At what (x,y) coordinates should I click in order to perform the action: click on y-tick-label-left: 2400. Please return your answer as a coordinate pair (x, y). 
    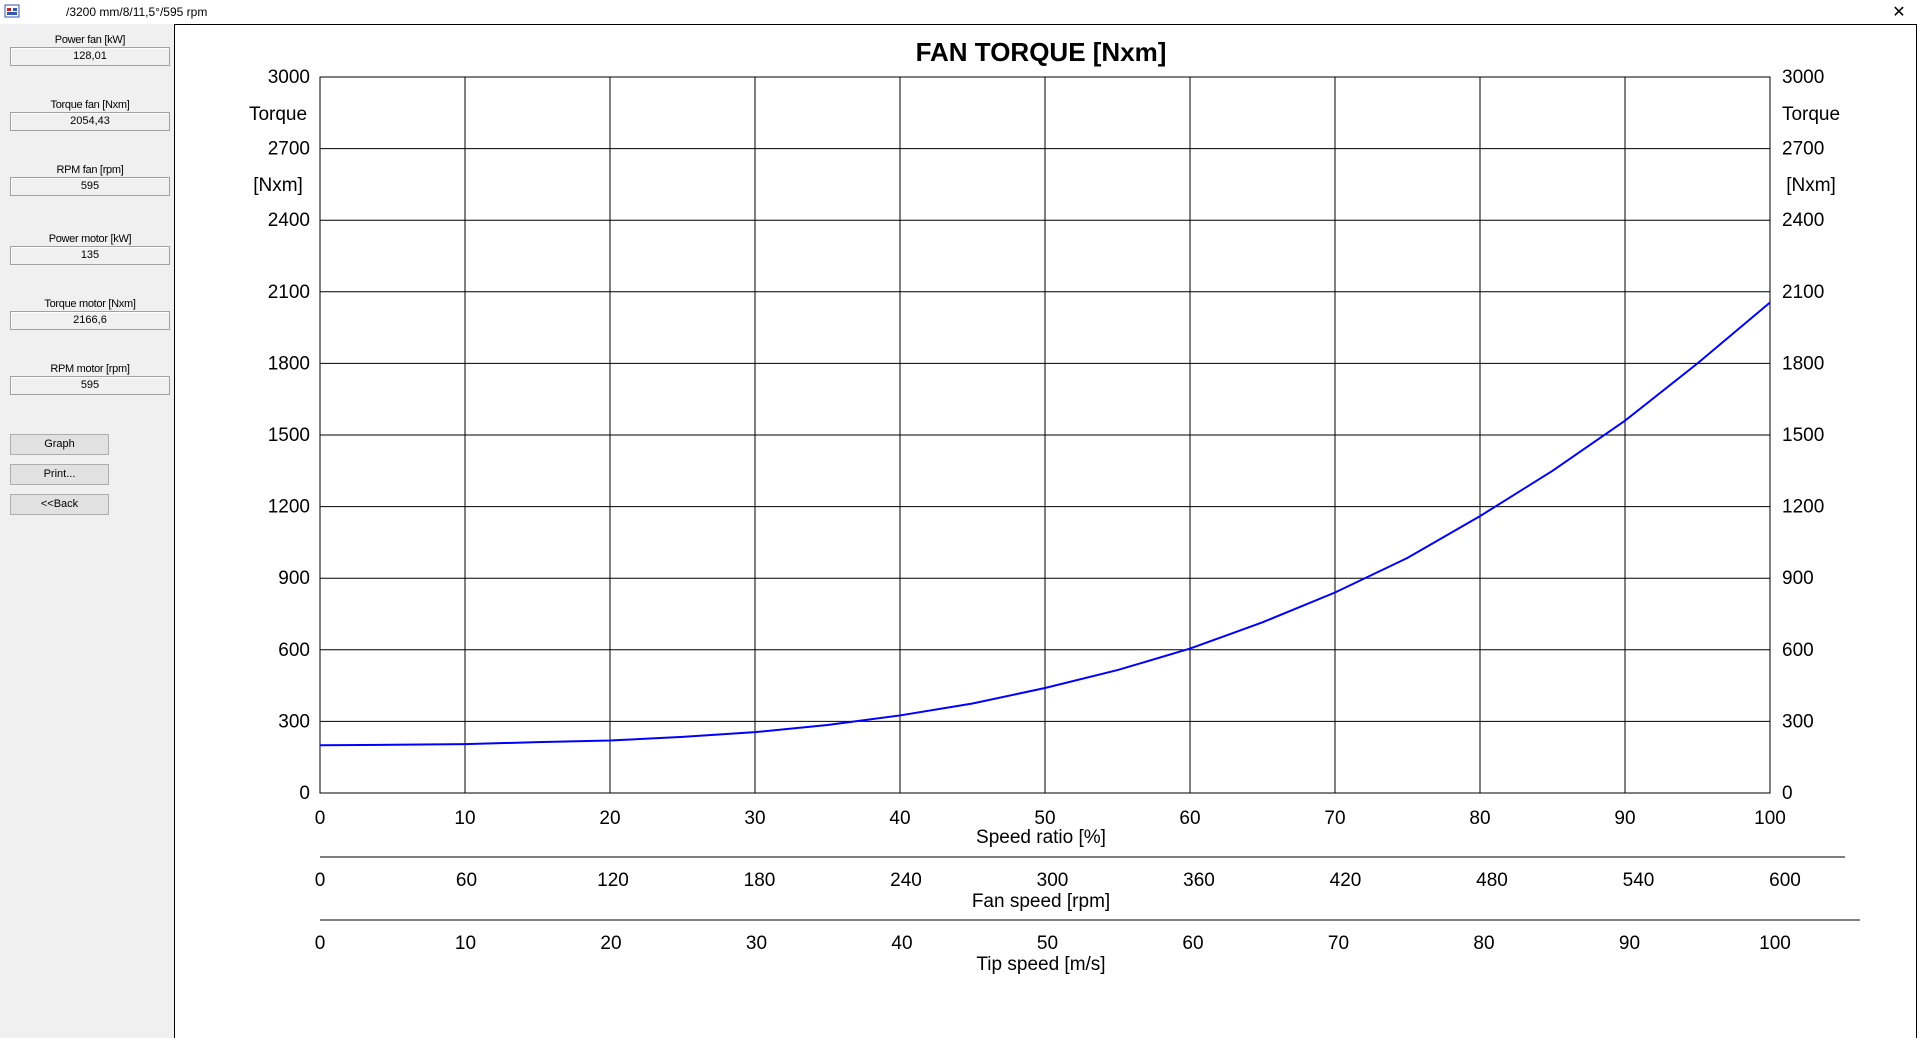
    Looking at the image, I should click on (289, 220).